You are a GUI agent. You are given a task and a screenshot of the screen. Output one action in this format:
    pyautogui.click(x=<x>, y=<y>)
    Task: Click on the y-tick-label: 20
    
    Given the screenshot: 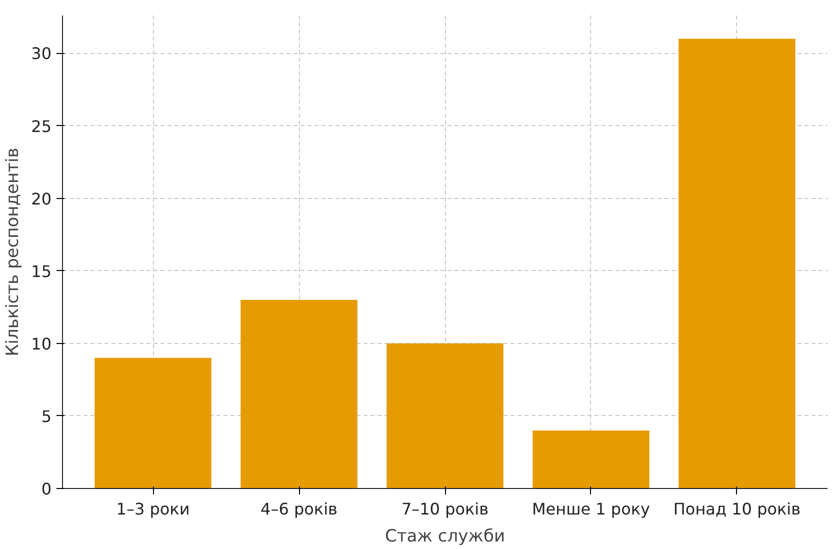 What is the action you would take?
    pyautogui.click(x=41, y=198)
    